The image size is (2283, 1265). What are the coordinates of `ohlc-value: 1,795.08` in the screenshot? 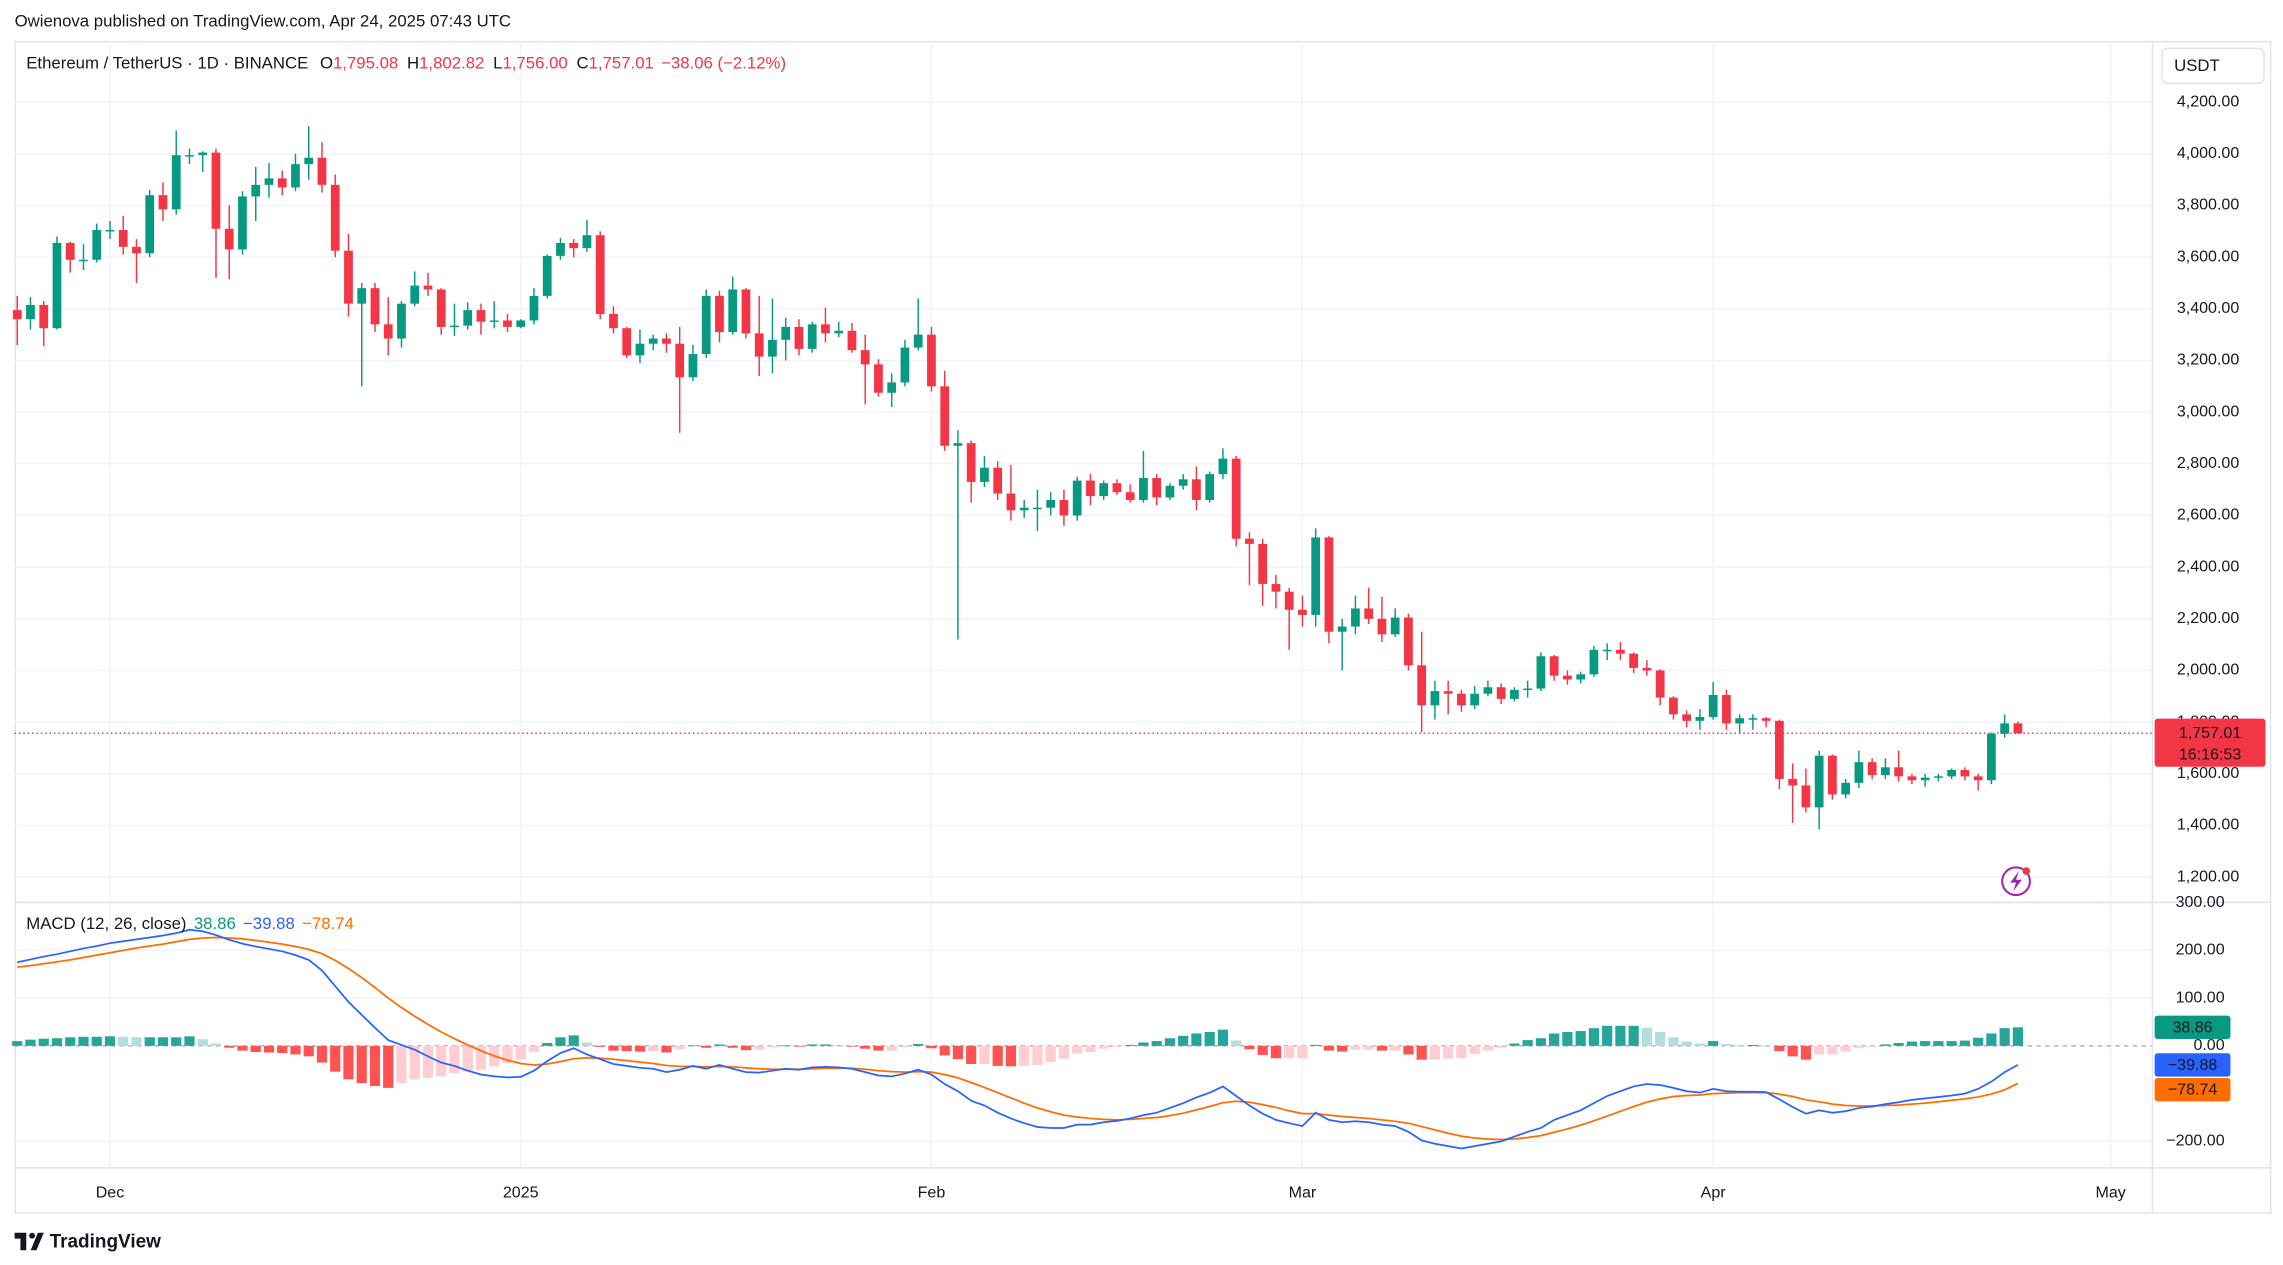 It's located at (365, 63).